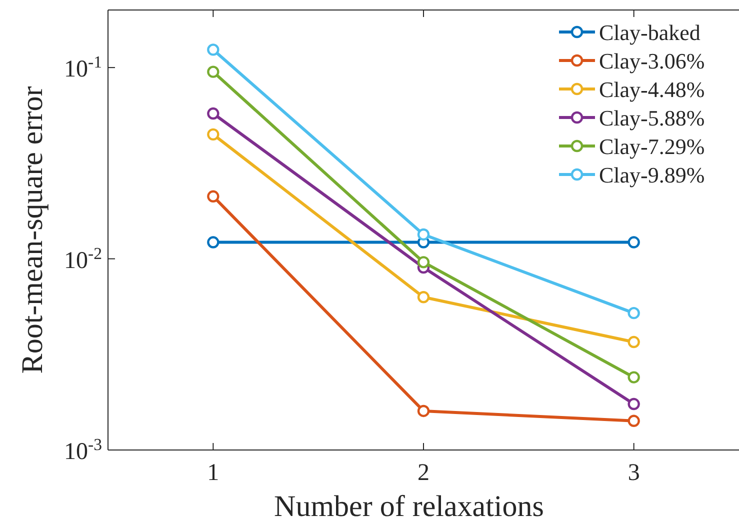 Image resolution: width=739 pixels, height=522 pixels. I want to click on legend-label: Clay-3.06%, so click(652, 61).